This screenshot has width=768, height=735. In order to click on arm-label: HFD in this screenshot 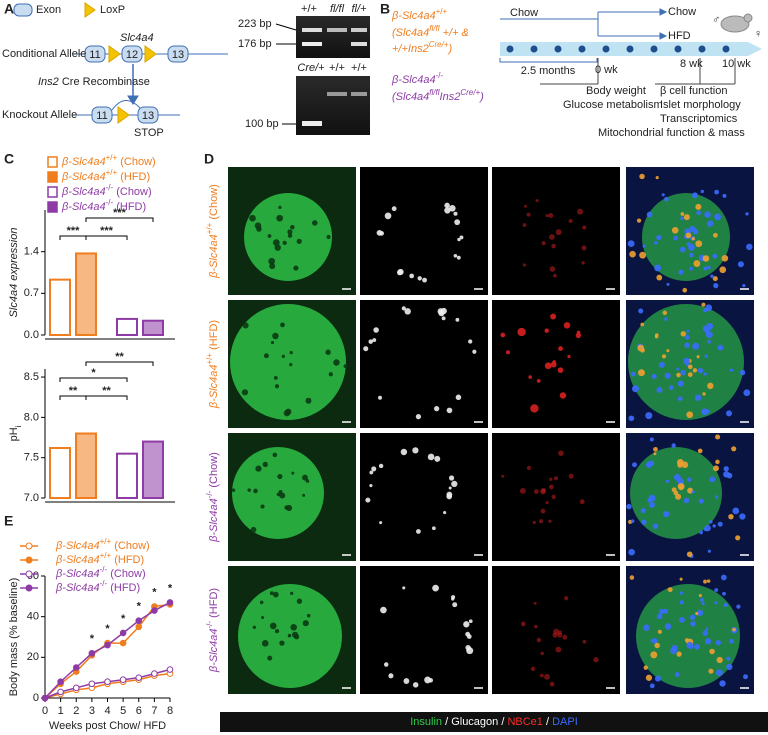, I will do `click(679, 36)`.